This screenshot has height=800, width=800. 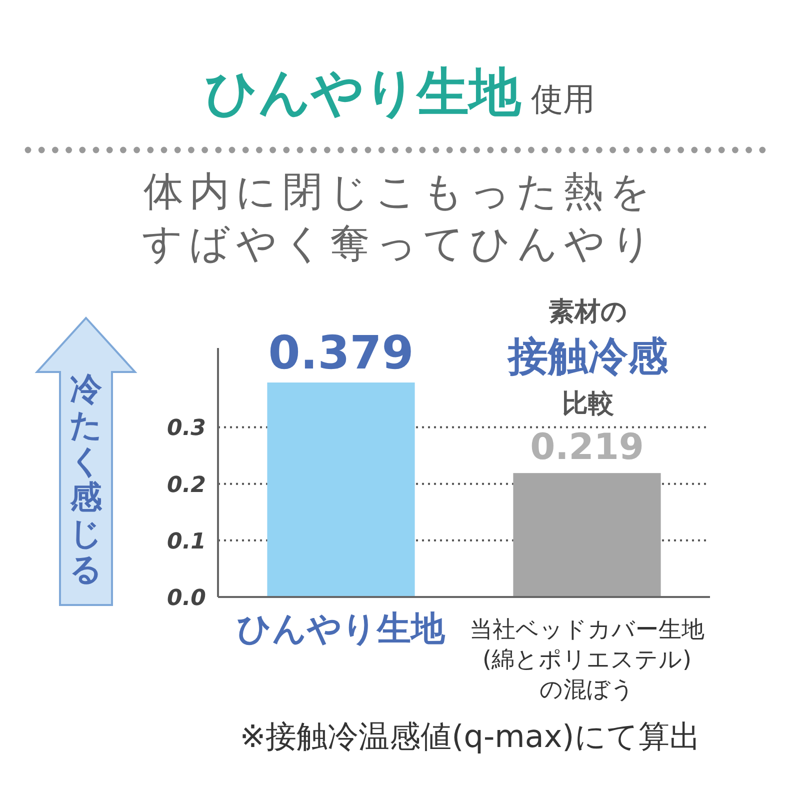 What do you see at coordinates (400, 218) in the screenshot?
I see `chart-subtitle: 体内に閉じこもった熱をすばやく奪ってひんやり` at bounding box center [400, 218].